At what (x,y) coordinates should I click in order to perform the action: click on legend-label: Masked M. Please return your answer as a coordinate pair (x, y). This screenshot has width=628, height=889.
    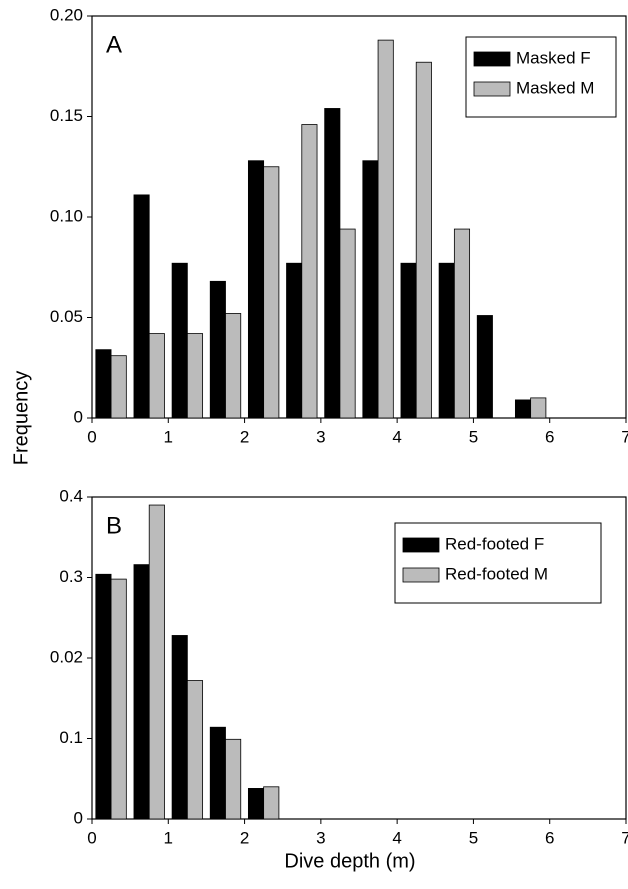
    Looking at the image, I should click on (555, 87).